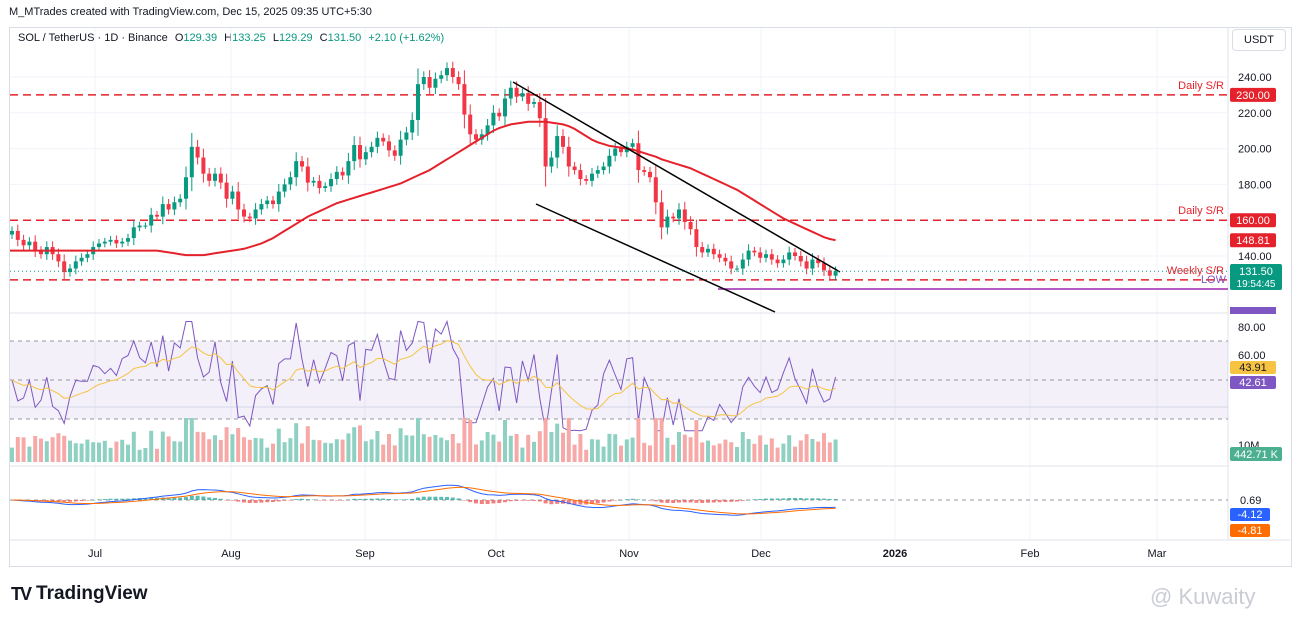  Describe the element at coordinates (1256, 284) in the screenshot. I see `price-tag-countdown: 19:54:45` at that location.